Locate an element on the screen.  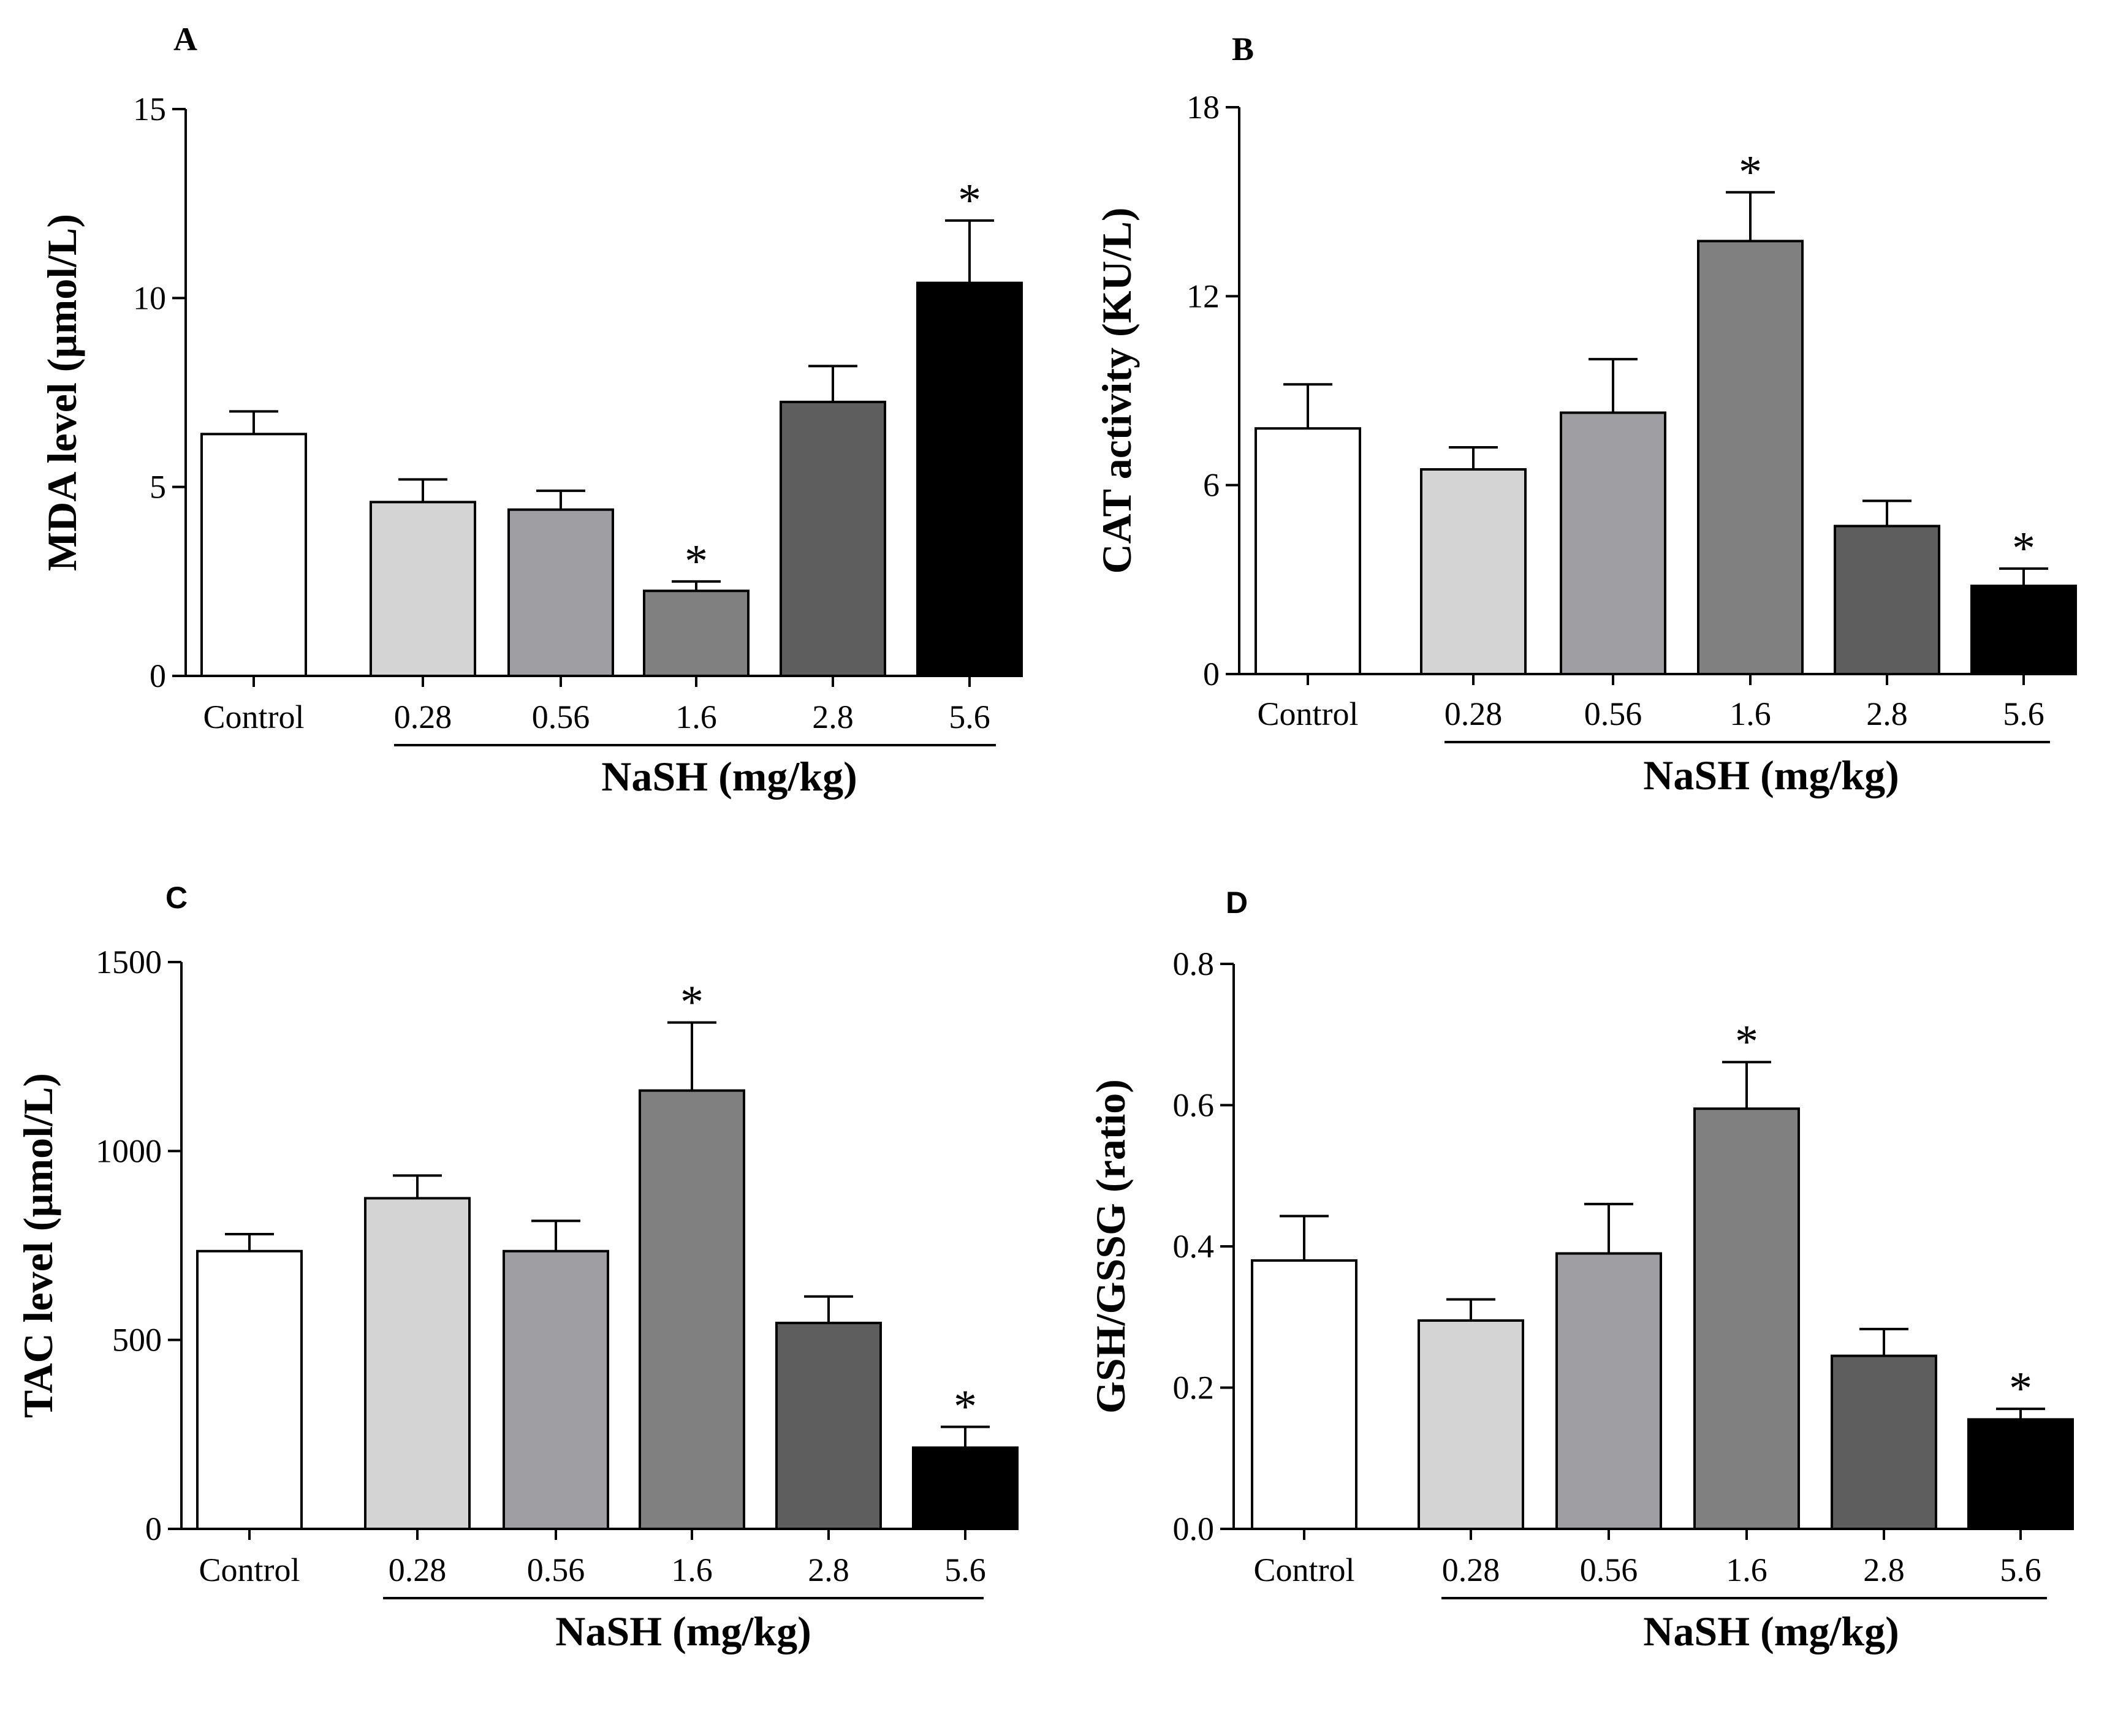
y-axis-title: MDA level (µmol/L) is located at coordinates (62, 392).